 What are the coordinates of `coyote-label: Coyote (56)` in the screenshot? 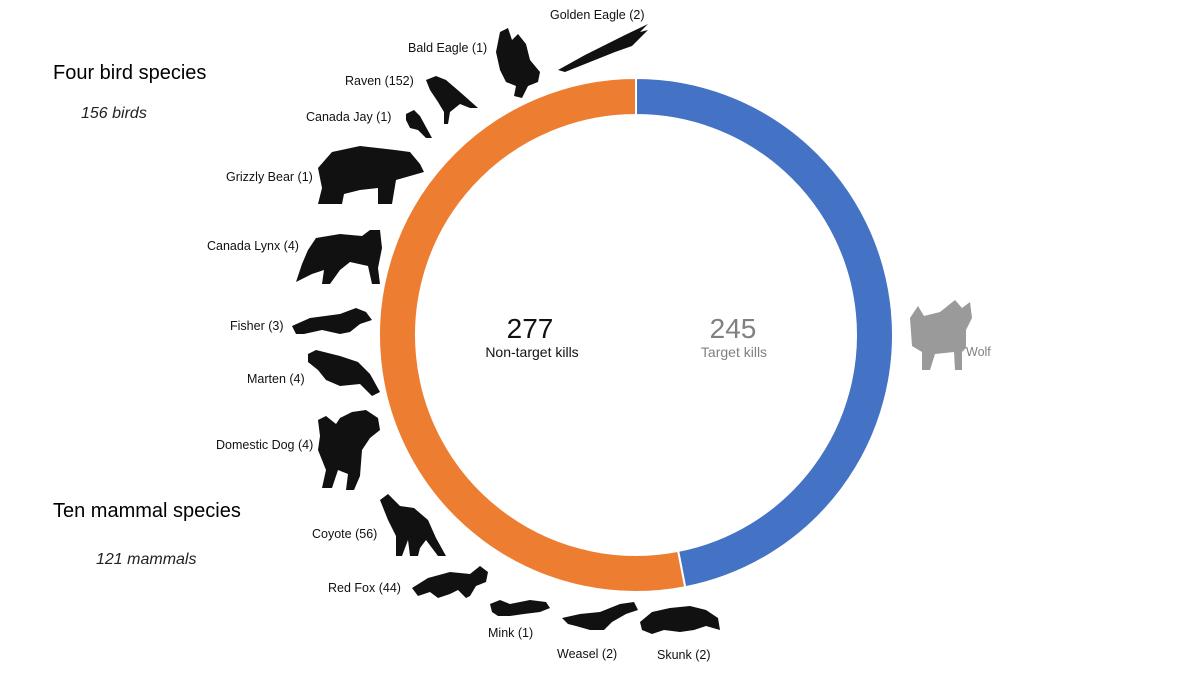 It's located at (344, 534).